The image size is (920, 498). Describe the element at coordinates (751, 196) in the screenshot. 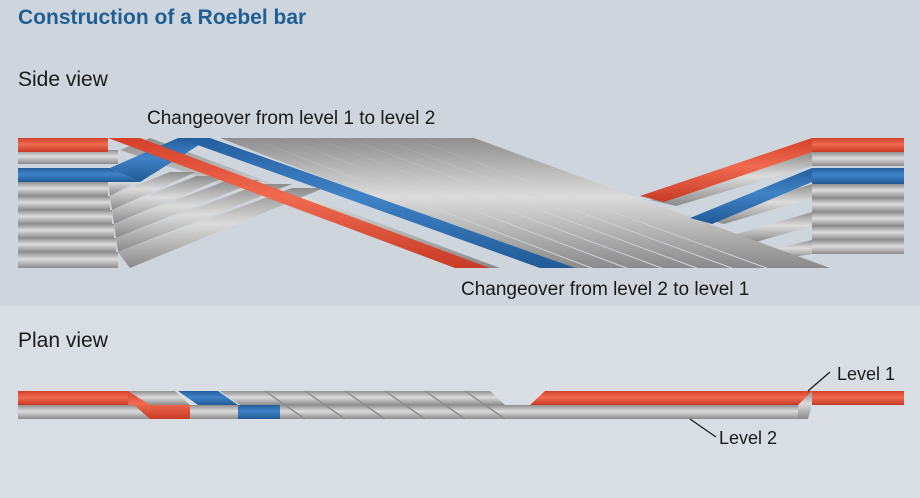

I see `side-strand-blue-rise-right` at that location.